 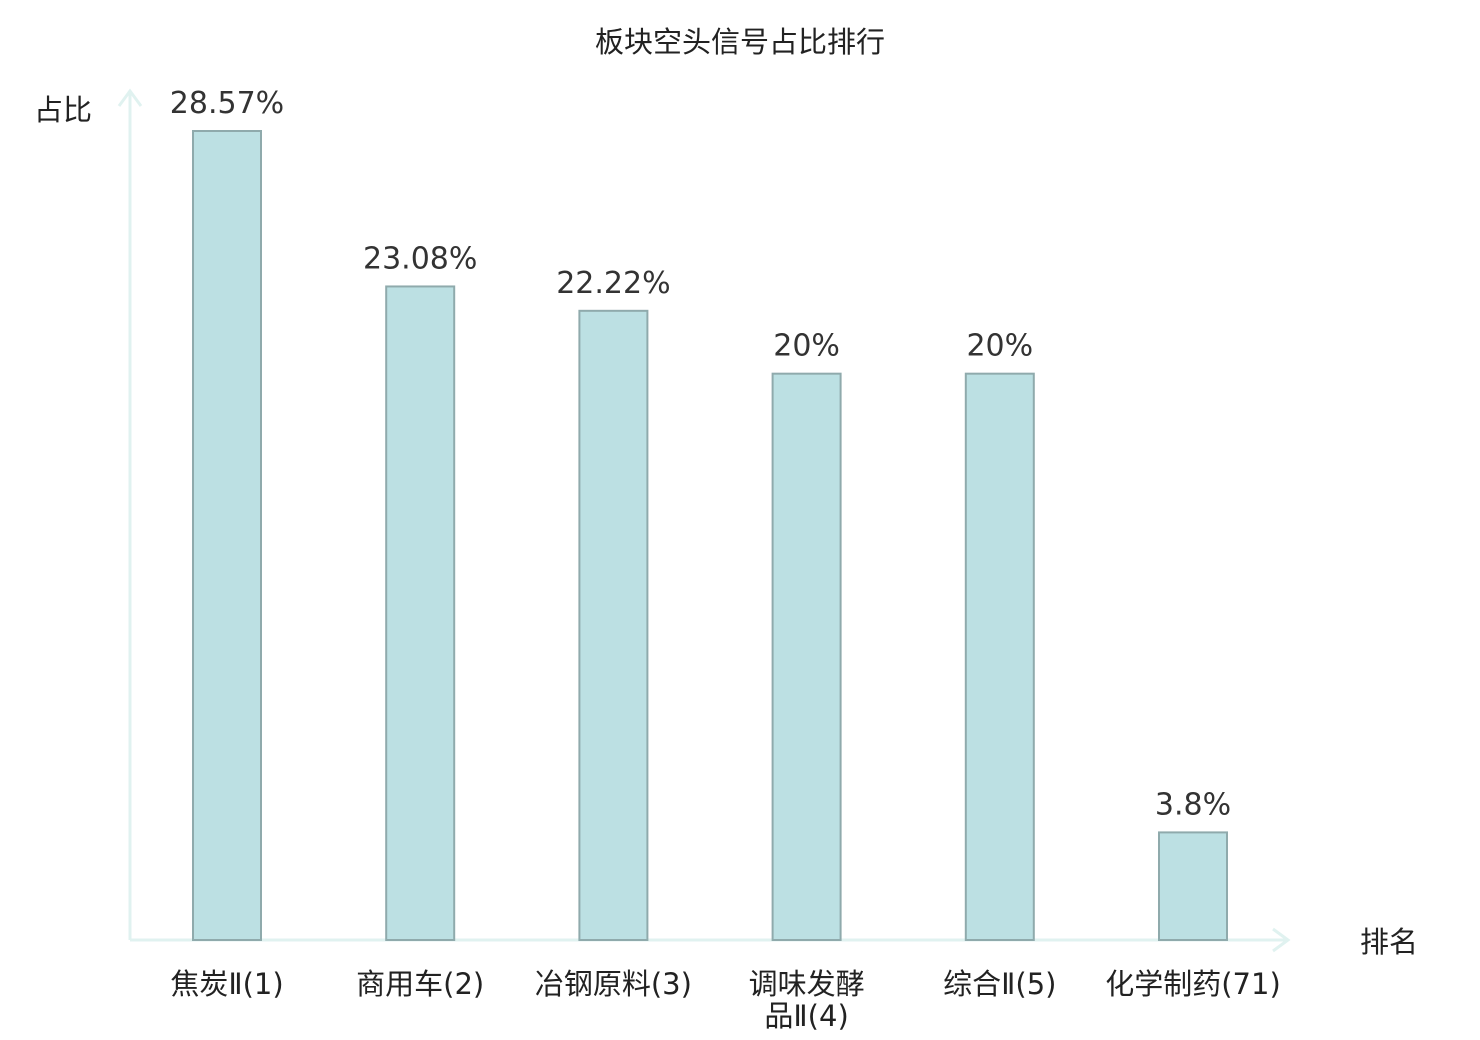 I want to click on category-label: 调味发酵, so click(x=807, y=984).